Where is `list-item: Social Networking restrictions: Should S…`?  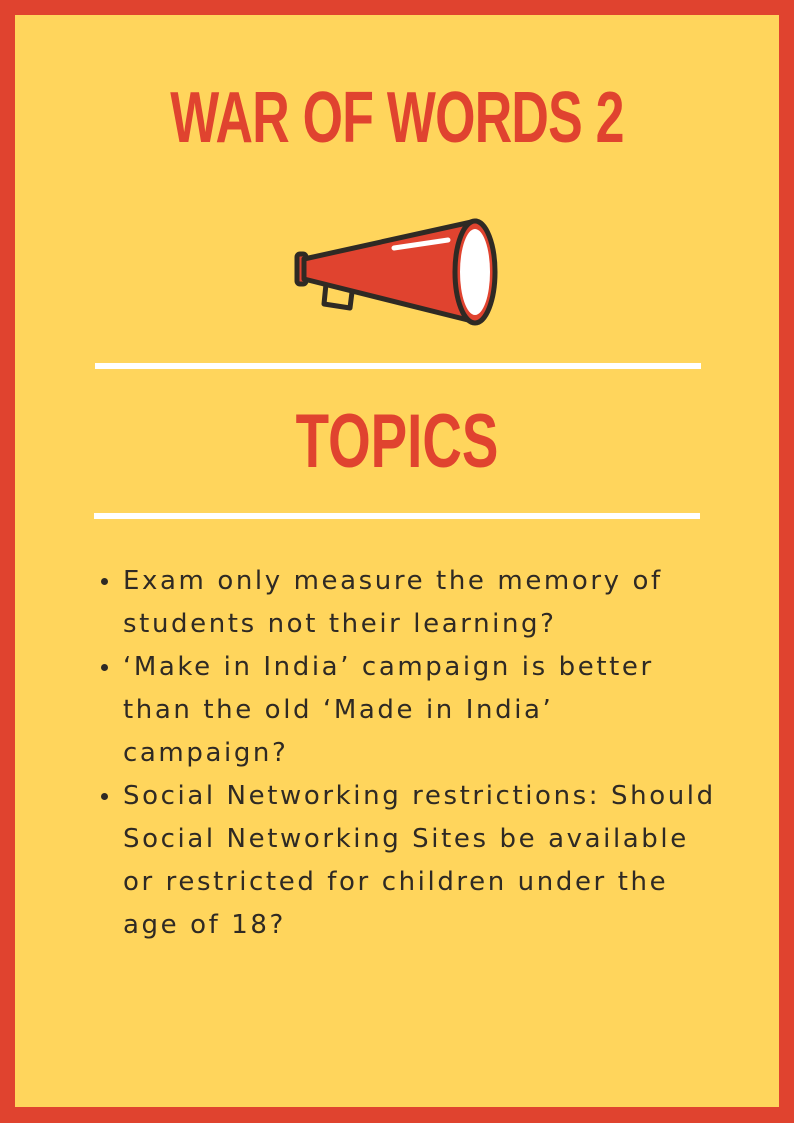 list-item: Social Networking restrictions: Should S… is located at coordinates (410, 861).